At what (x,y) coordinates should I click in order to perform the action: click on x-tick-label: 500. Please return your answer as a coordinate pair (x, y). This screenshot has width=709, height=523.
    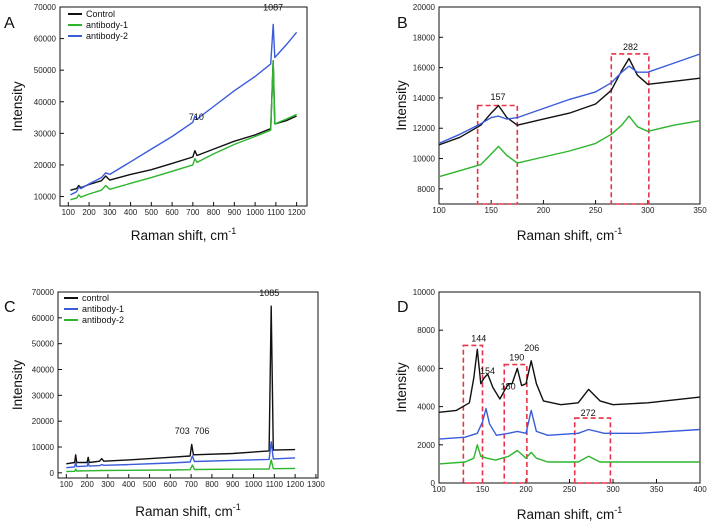
    Looking at the image, I should click on (150, 484).